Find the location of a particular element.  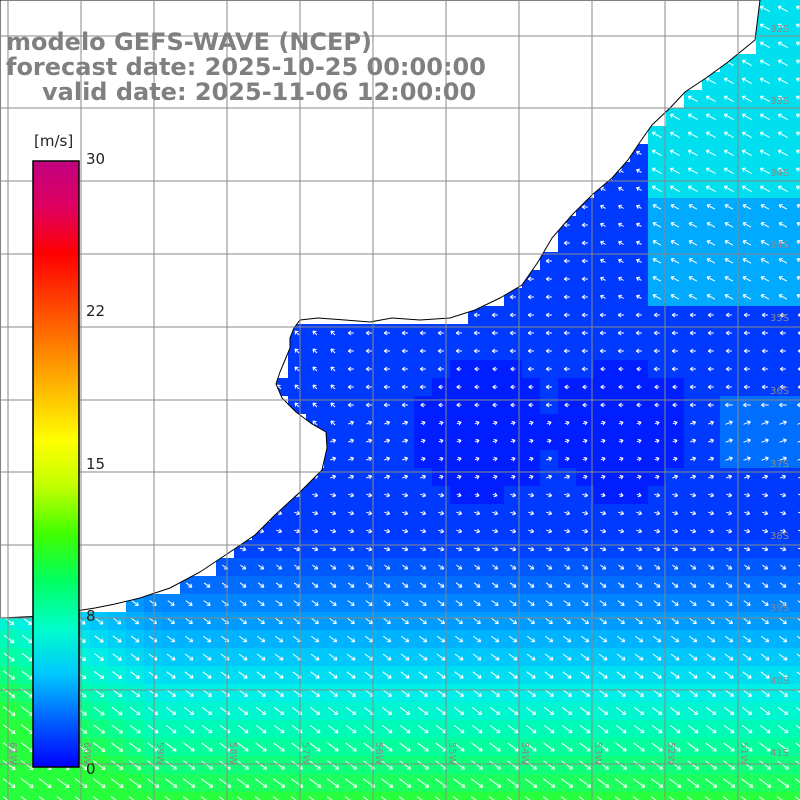

lat-label-34s-a: 34S is located at coordinates (780, 173).